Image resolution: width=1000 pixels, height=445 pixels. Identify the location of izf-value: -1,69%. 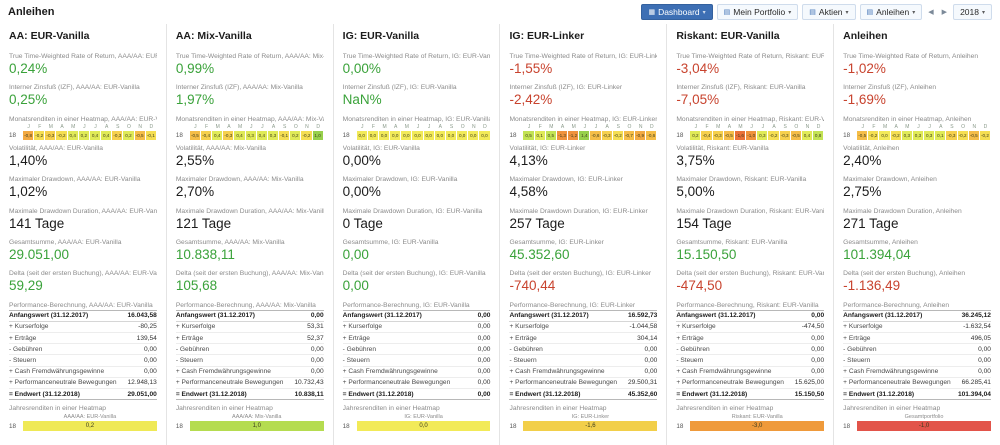
(864, 100).